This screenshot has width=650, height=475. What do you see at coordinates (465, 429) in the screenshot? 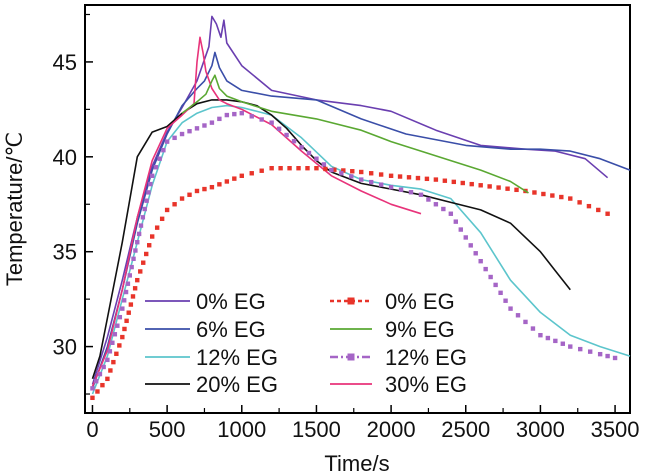
I see `x-tick-label: 2500` at bounding box center [465, 429].